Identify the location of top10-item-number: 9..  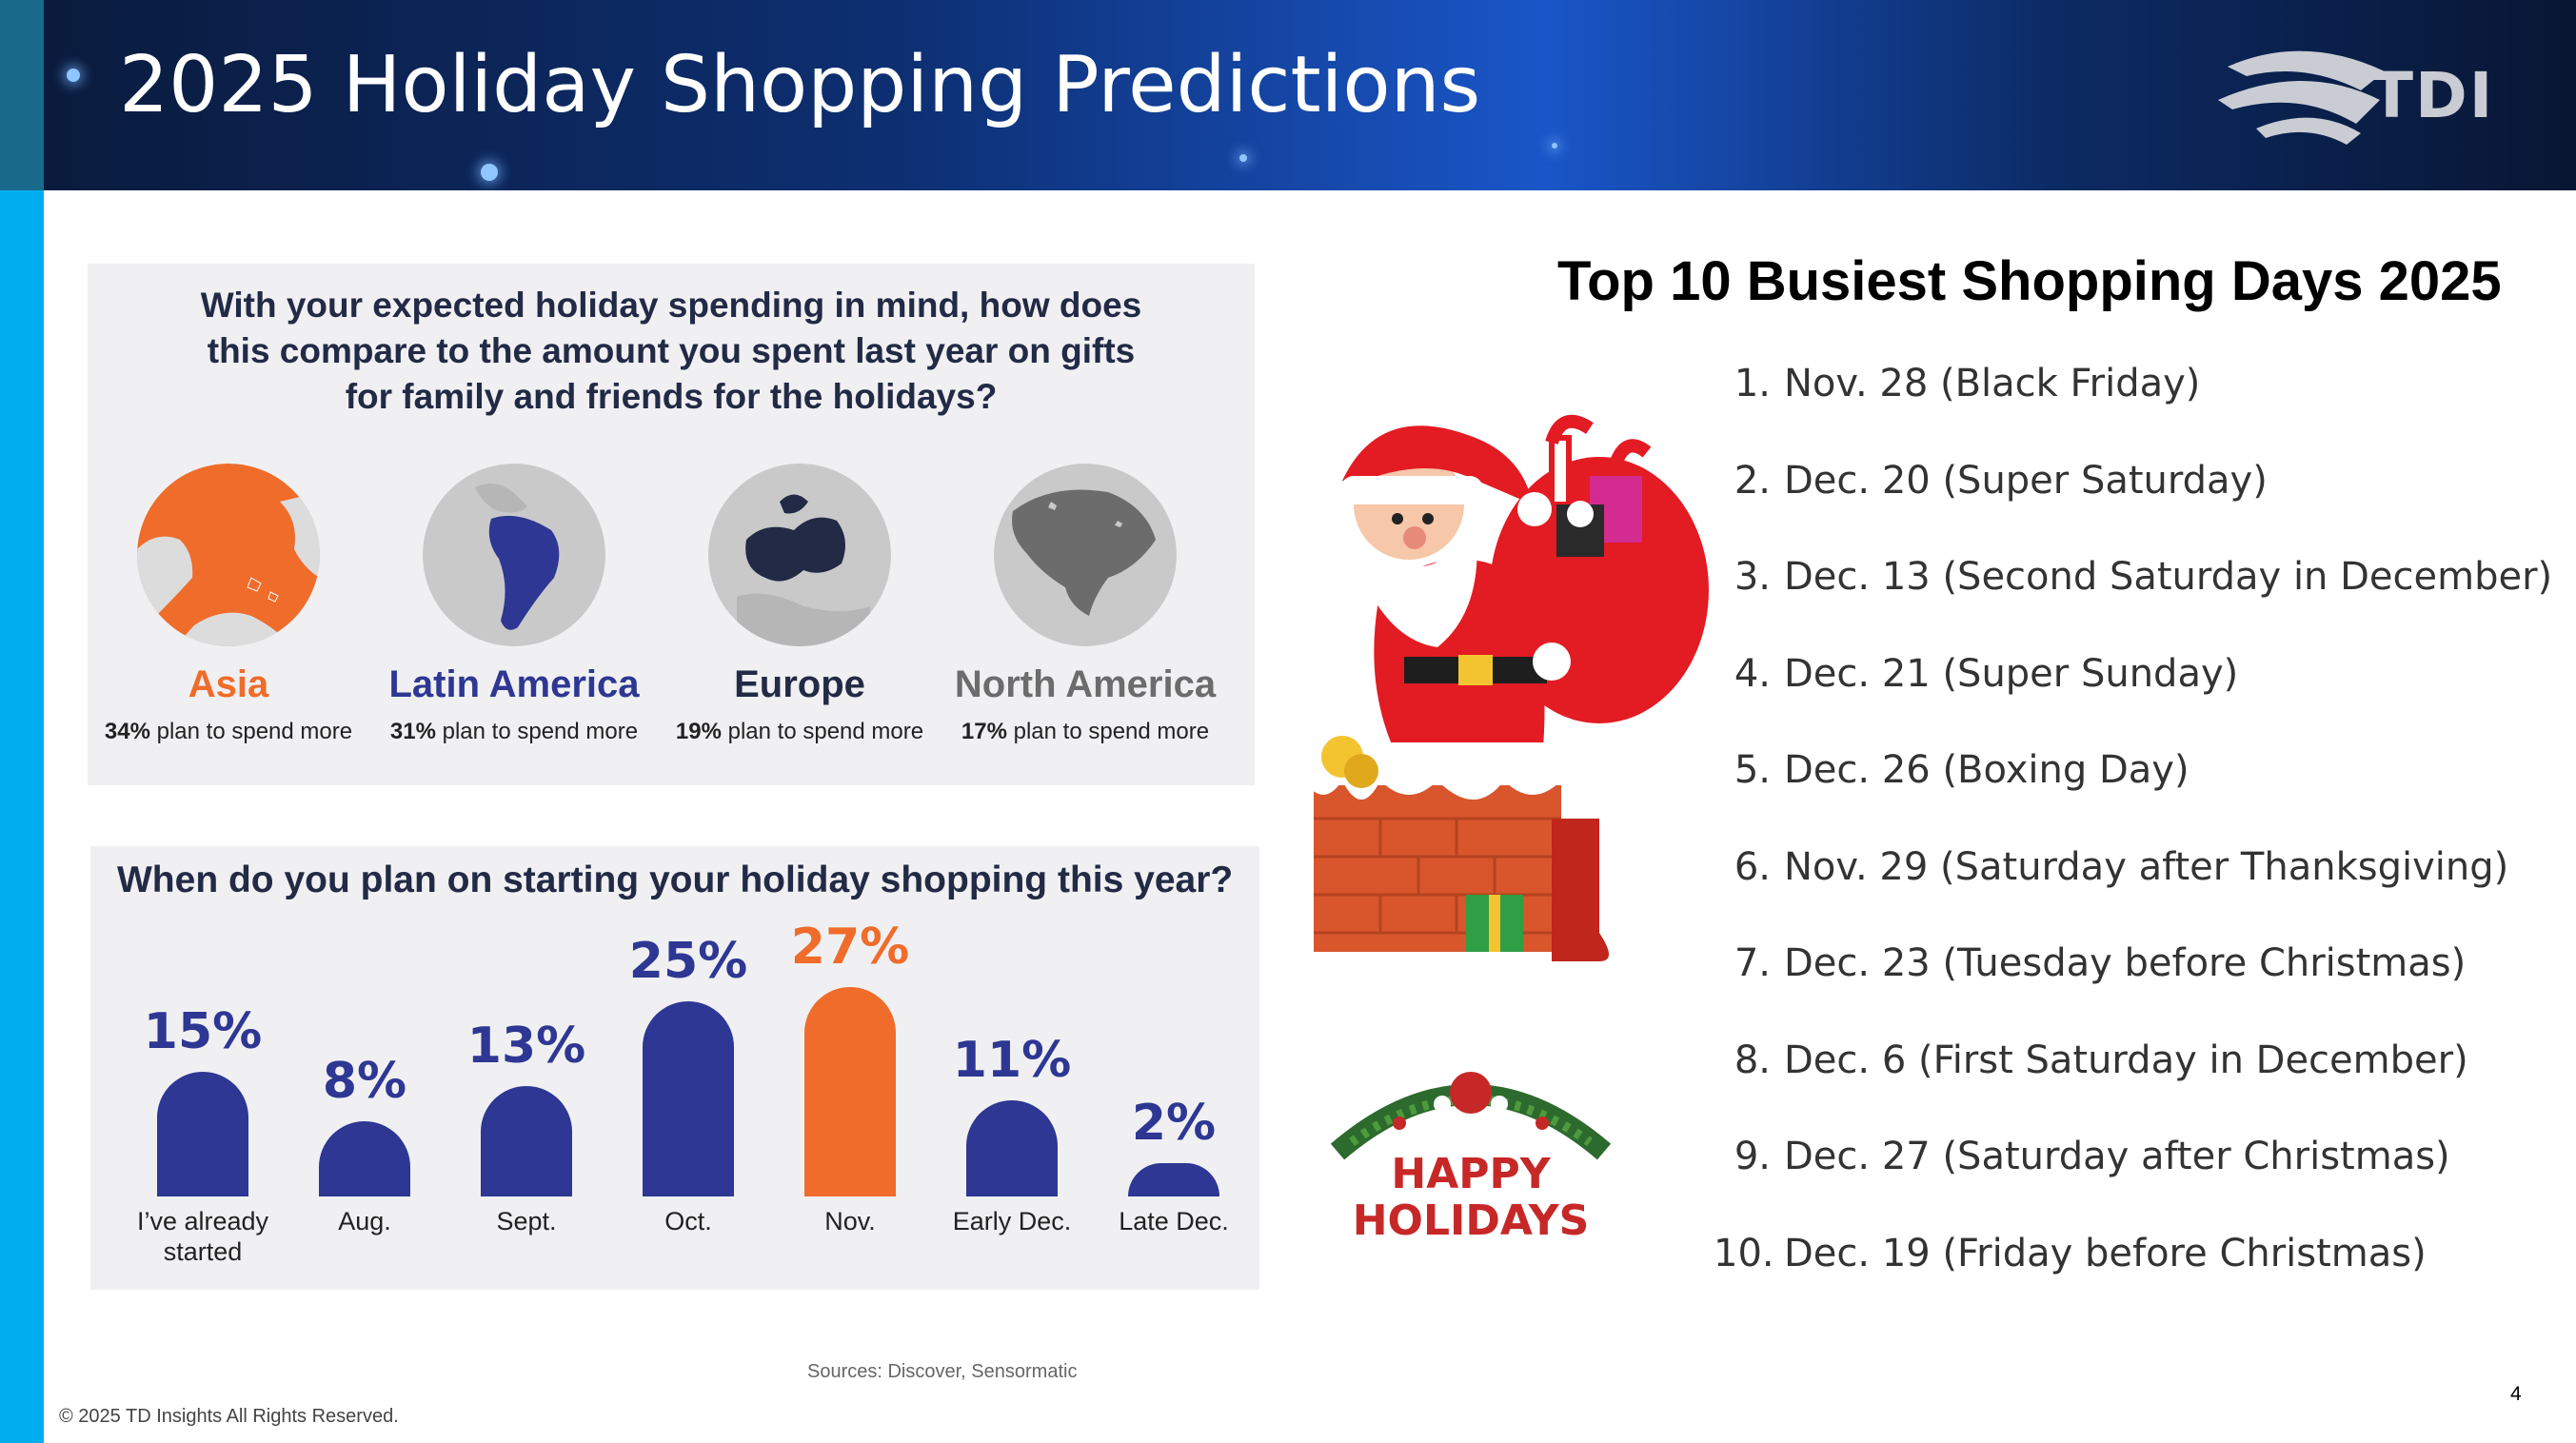
(1753, 1156).